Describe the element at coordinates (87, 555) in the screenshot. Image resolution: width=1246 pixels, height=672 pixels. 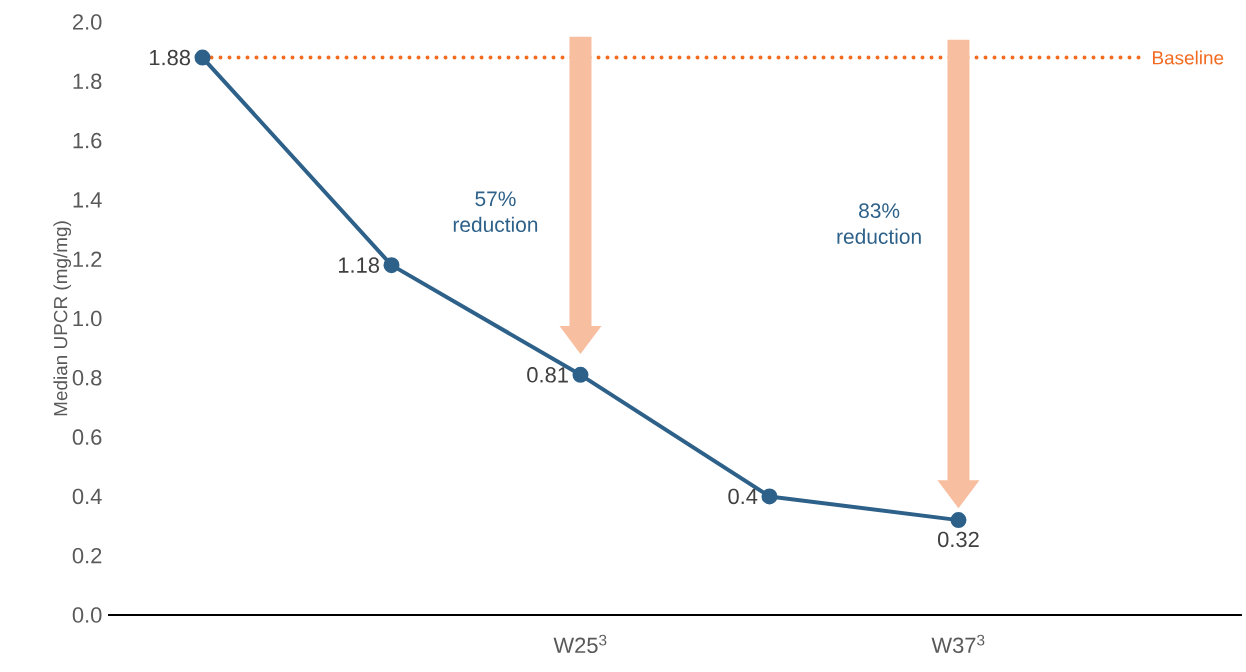
I see `y-tick-label: 0.2` at that location.